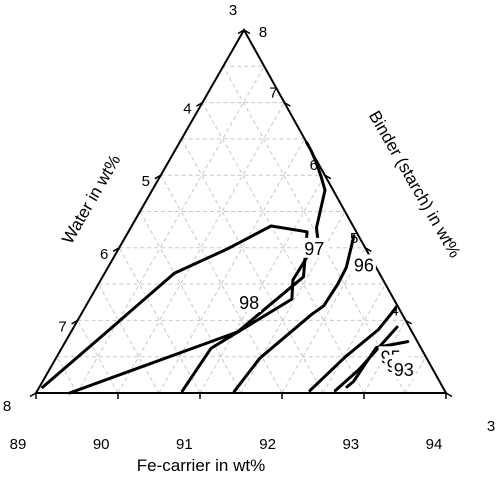 The image size is (500, 479). I want to click on right-tick-label: 3, so click(491, 426).